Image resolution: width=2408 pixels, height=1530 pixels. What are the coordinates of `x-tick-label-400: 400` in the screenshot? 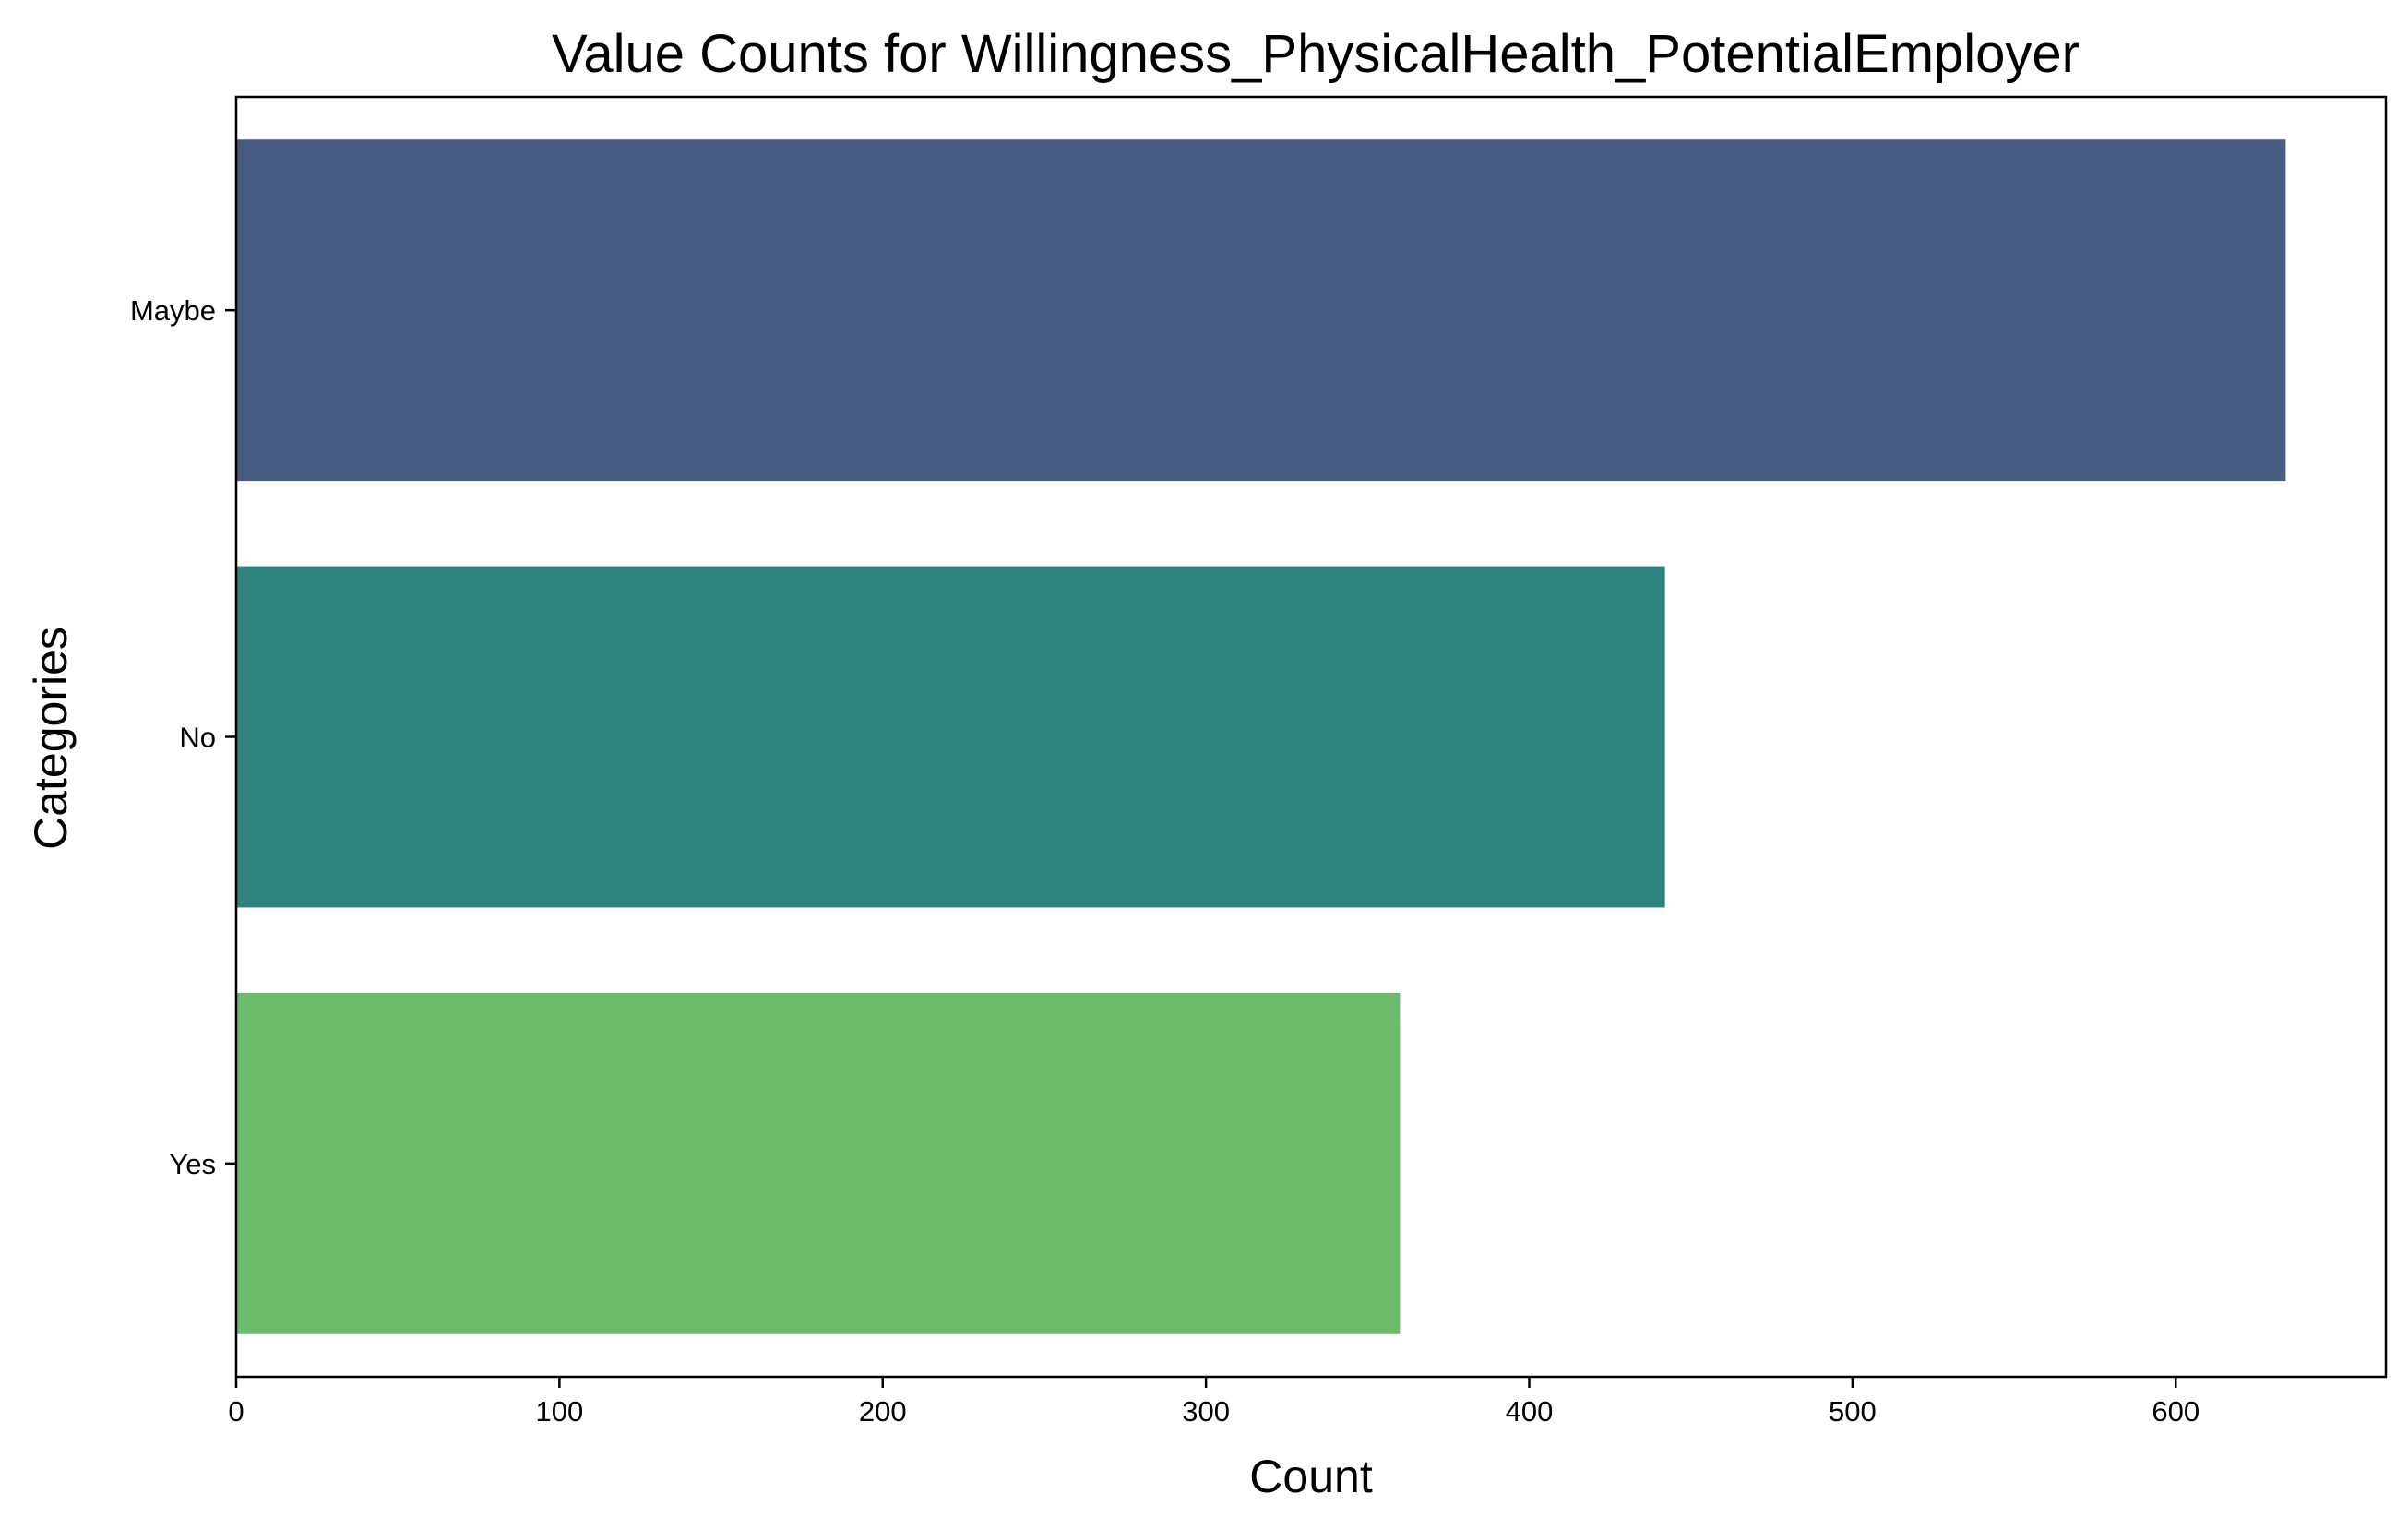 It's located at (1530, 1411).